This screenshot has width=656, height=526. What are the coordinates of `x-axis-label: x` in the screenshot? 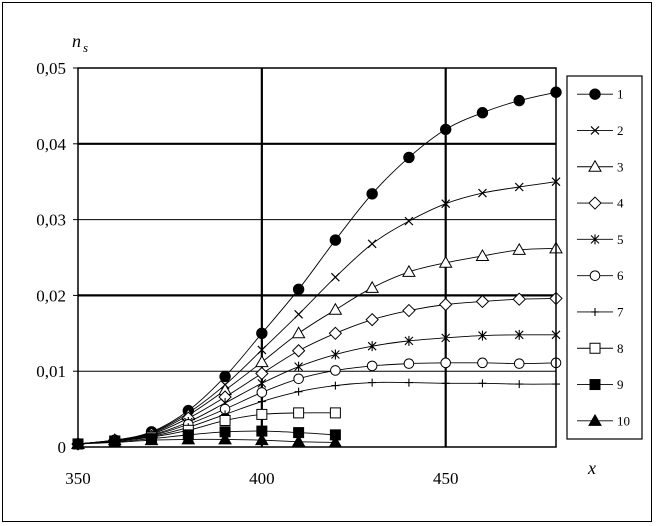 It's located at (591, 468).